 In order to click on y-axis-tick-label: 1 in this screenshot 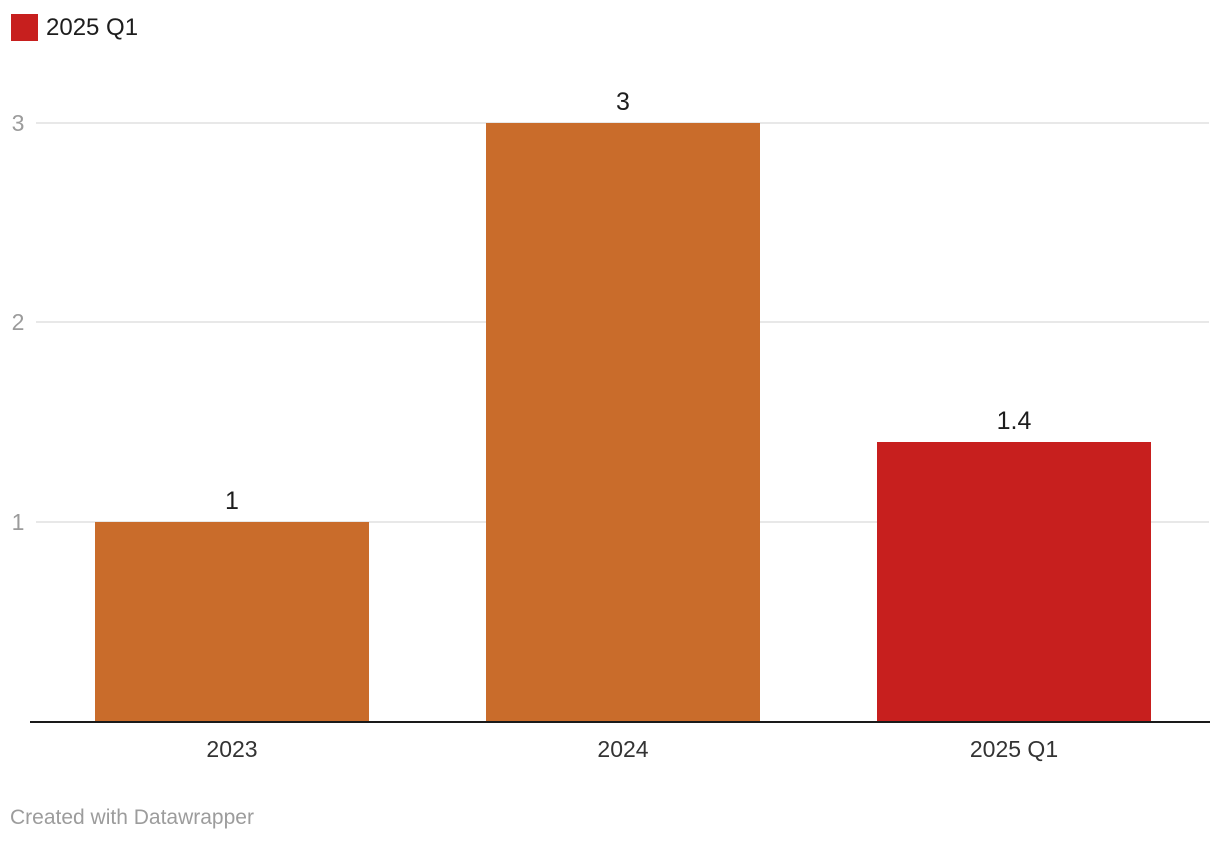, I will do `click(18, 521)`.